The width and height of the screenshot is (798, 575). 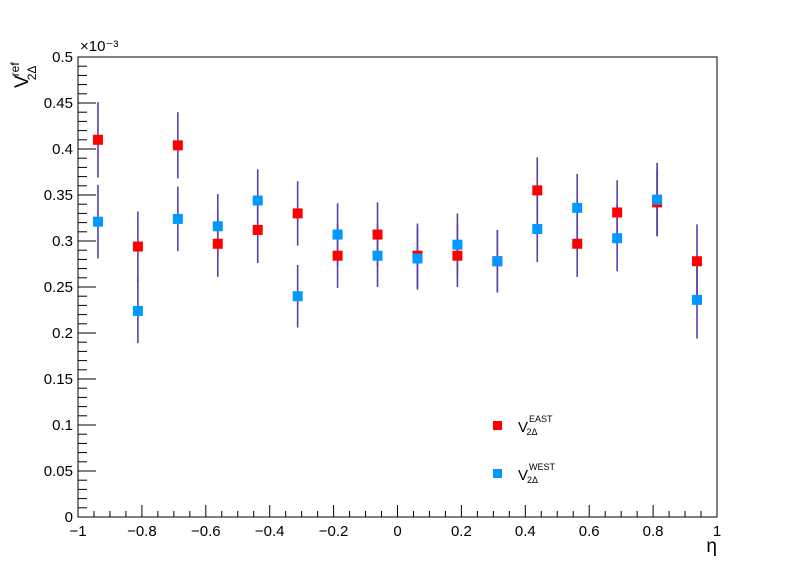 I want to click on y-tick-label: 0.5, so click(x=62, y=57).